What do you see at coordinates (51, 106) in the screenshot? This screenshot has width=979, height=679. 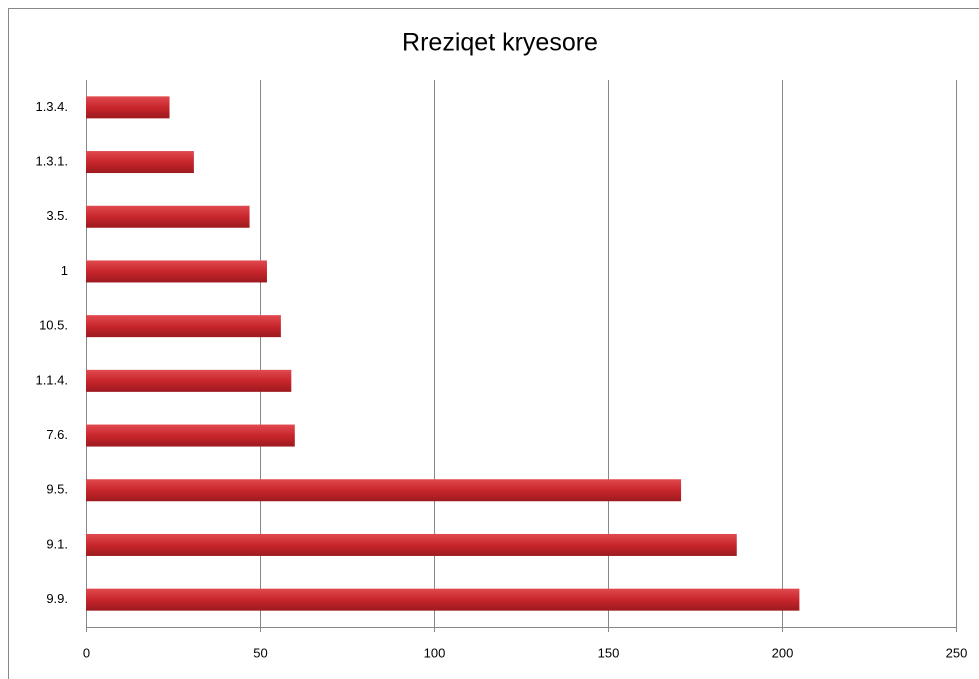 I see `y-tick-label: 1.3.4.` at bounding box center [51, 106].